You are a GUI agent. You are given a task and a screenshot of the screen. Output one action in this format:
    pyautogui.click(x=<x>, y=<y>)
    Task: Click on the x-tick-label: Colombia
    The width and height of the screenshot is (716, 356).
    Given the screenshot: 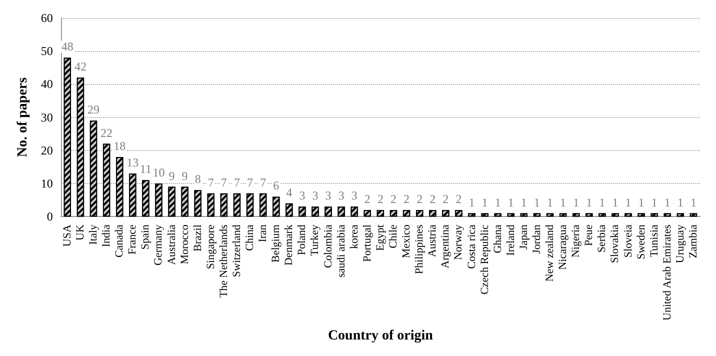 What is the action you would take?
    pyautogui.click(x=328, y=246)
    